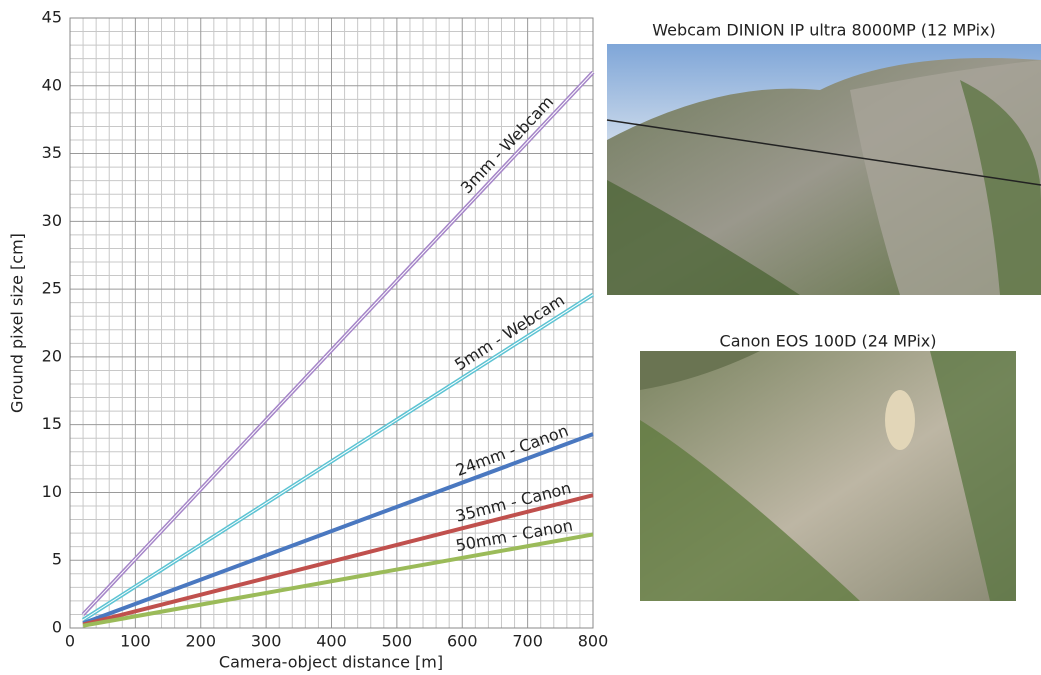 The width and height of the screenshot is (1041, 675). I want to click on y-tick-label: 45, so click(52, 17).